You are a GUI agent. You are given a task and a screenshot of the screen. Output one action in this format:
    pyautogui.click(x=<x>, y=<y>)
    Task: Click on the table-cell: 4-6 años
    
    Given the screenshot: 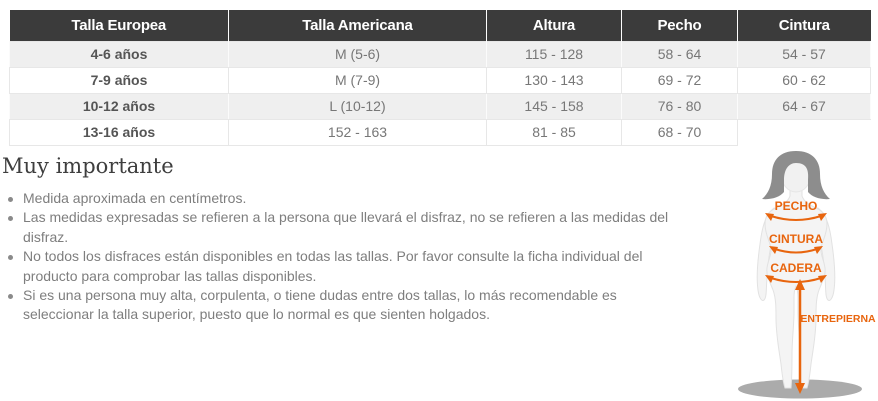 What is the action you would take?
    pyautogui.click(x=119, y=54)
    